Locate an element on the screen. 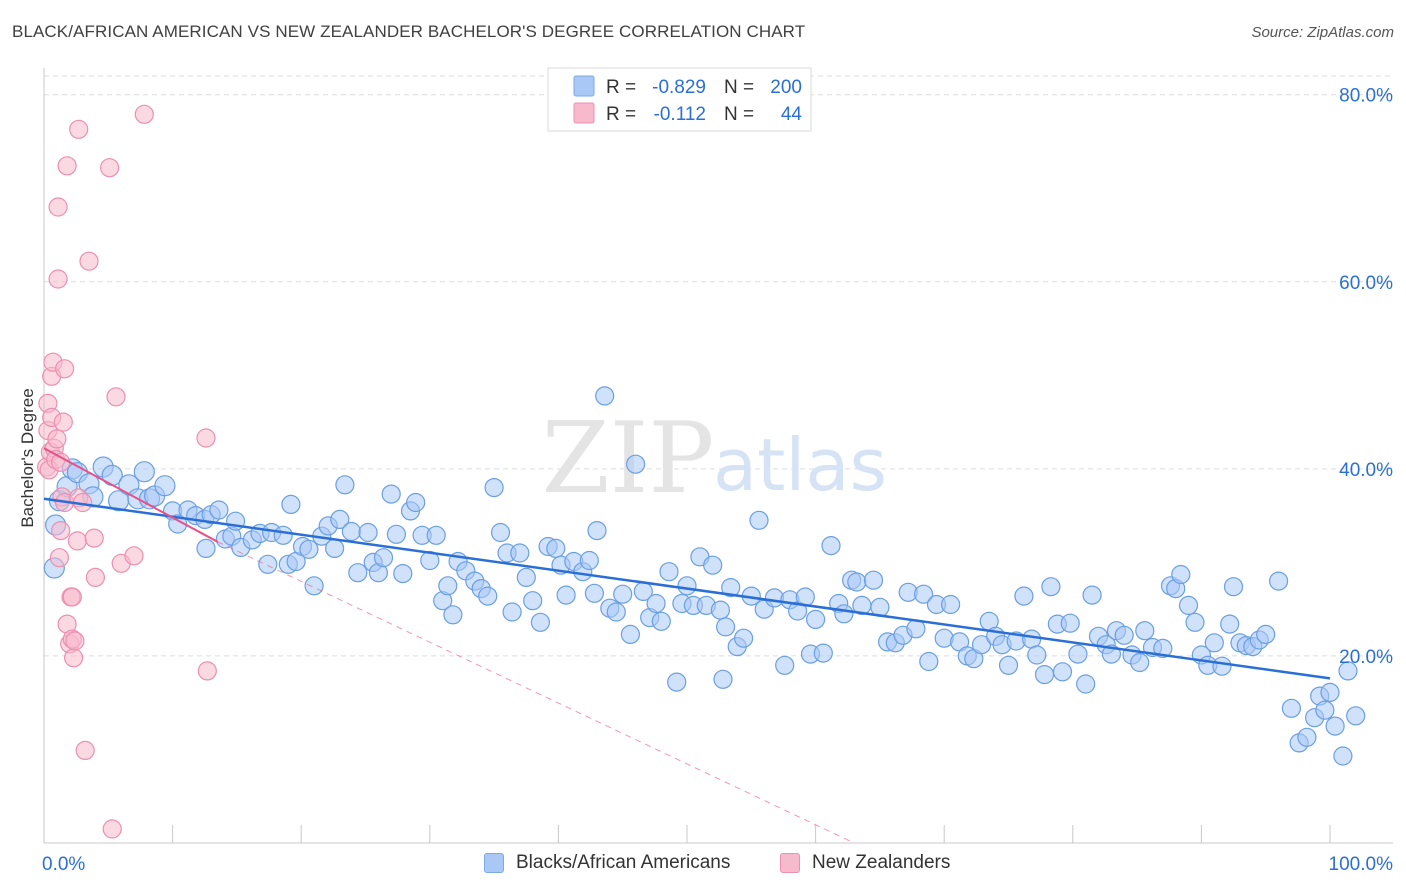  y-tick-labels: 20.0% 40.0% 60.0% 80.0% is located at coordinates (1366, 377).